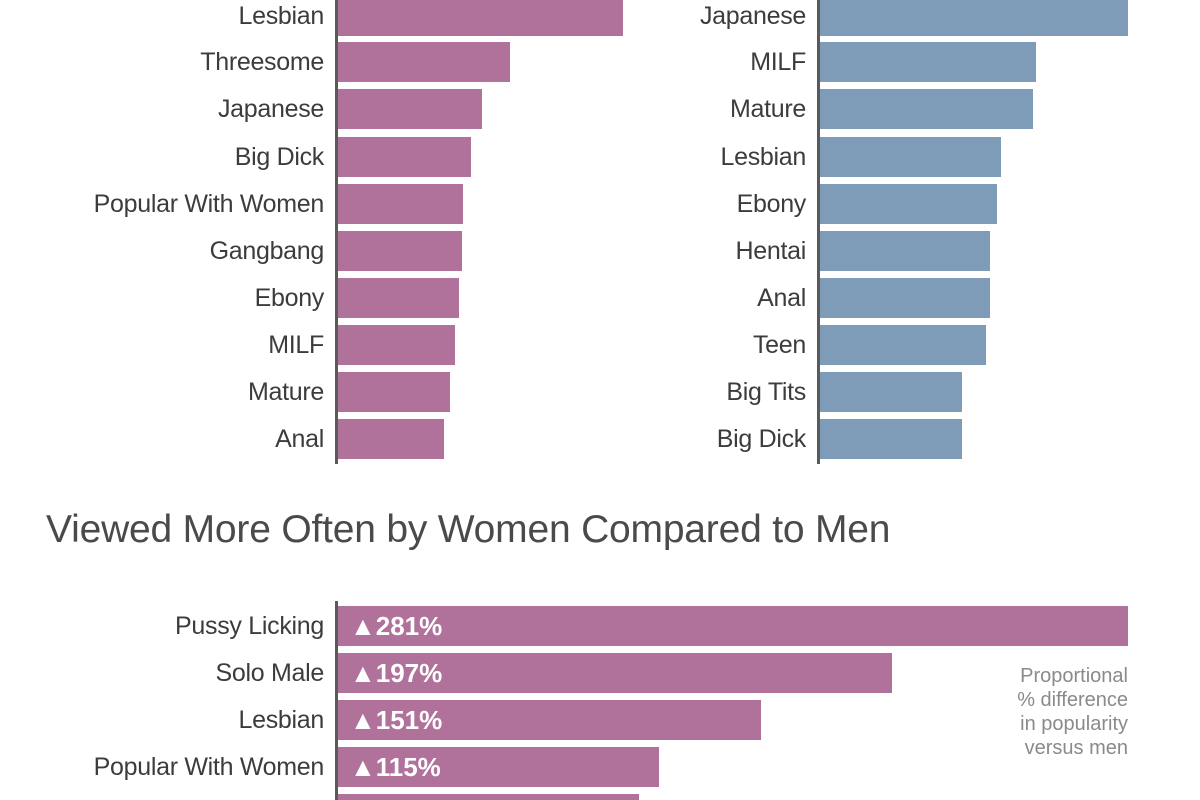 The width and height of the screenshot is (1200, 800). I want to click on women-bar-japanese, so click(410, 109).